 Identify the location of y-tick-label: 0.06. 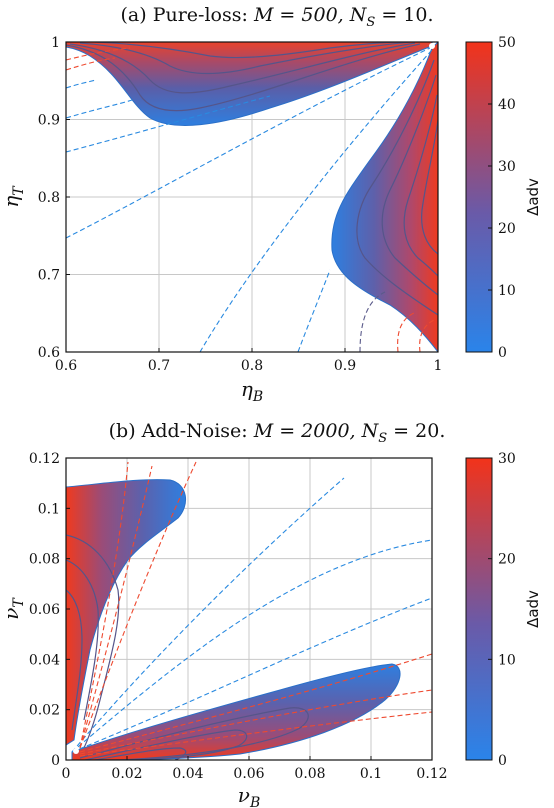
(44, 610).